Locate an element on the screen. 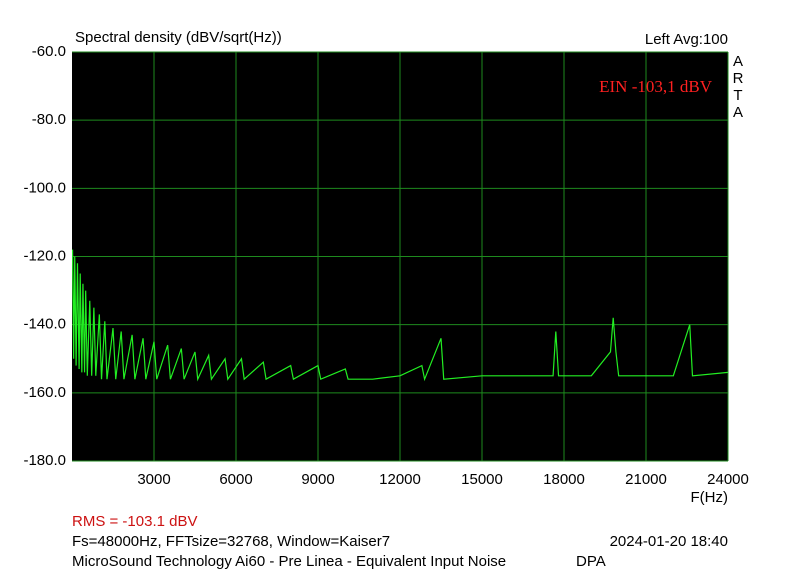 The height and width of the screenshot is (575, 800). y-tick-label: -80.0 is located at coordinates (49, 119).